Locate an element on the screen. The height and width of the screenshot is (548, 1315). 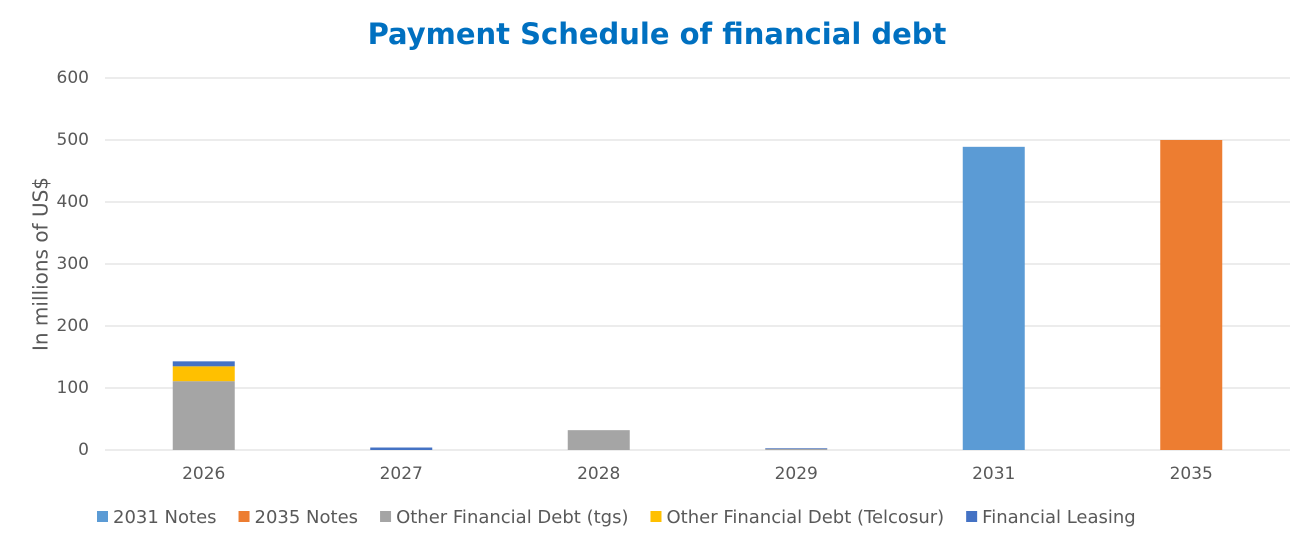
y-tick-label: 0 is located at coordinates (83, 450).